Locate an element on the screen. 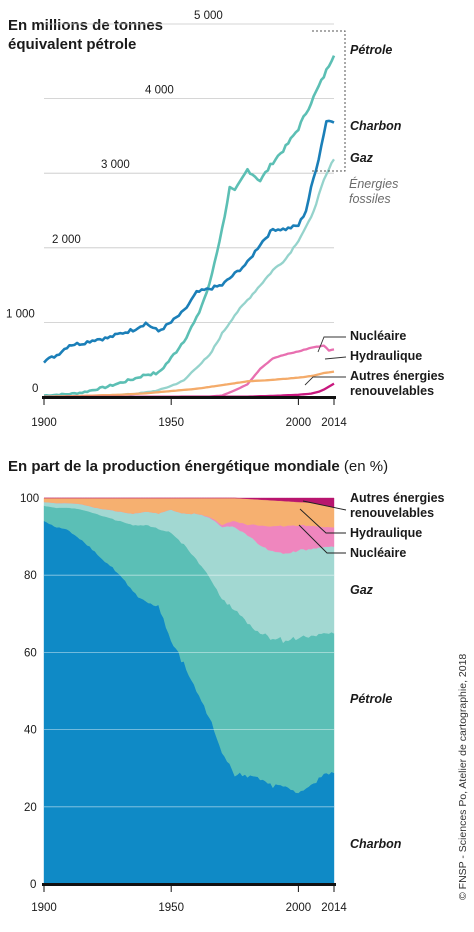  label2-hydraulique: Hydraulique is located at coordinates (386, 533).